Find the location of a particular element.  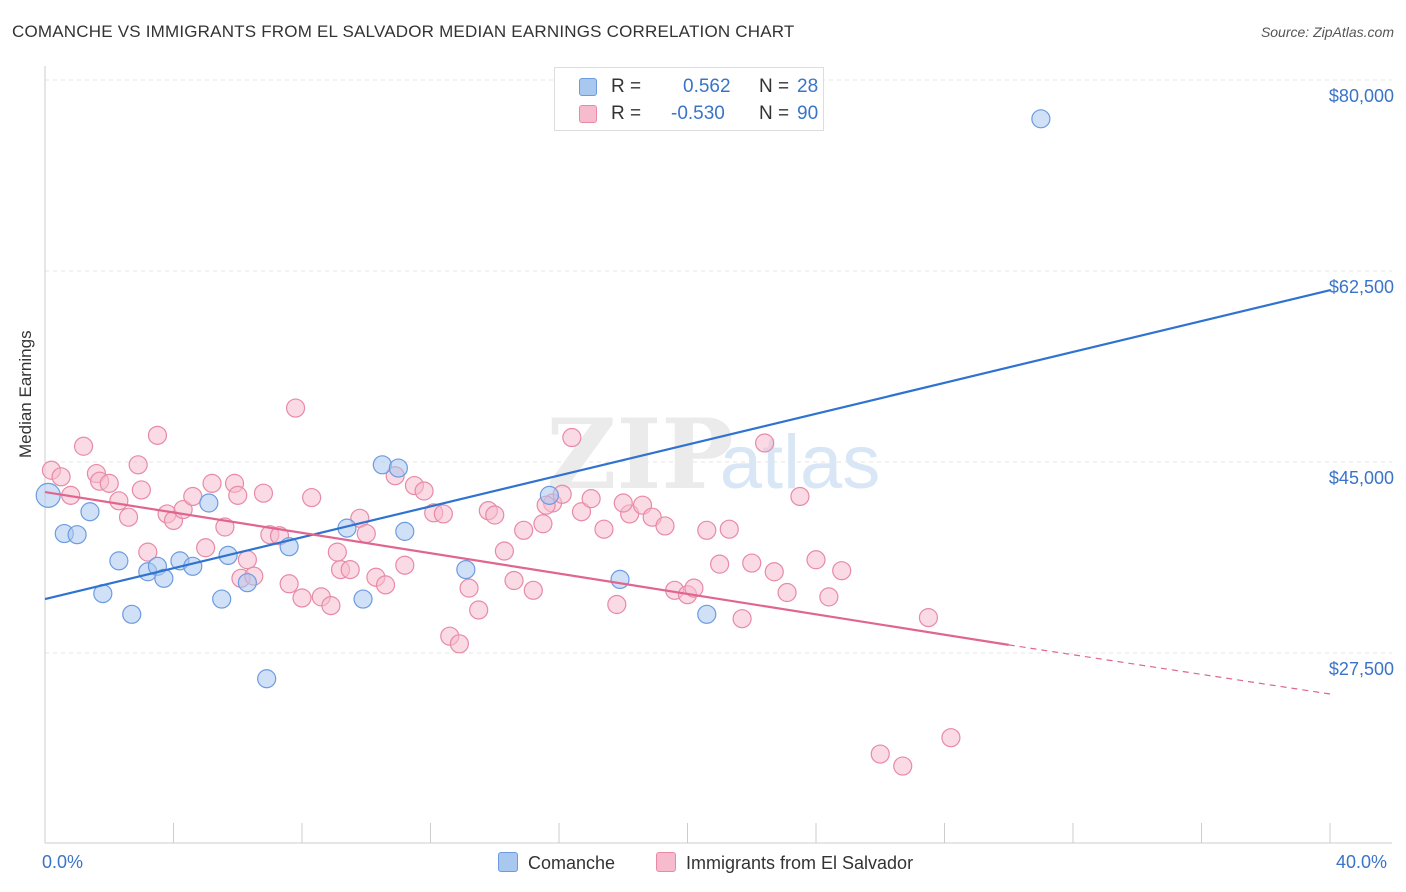

x-tick-label-min: 0.0% is located at coordinates (63, 862).